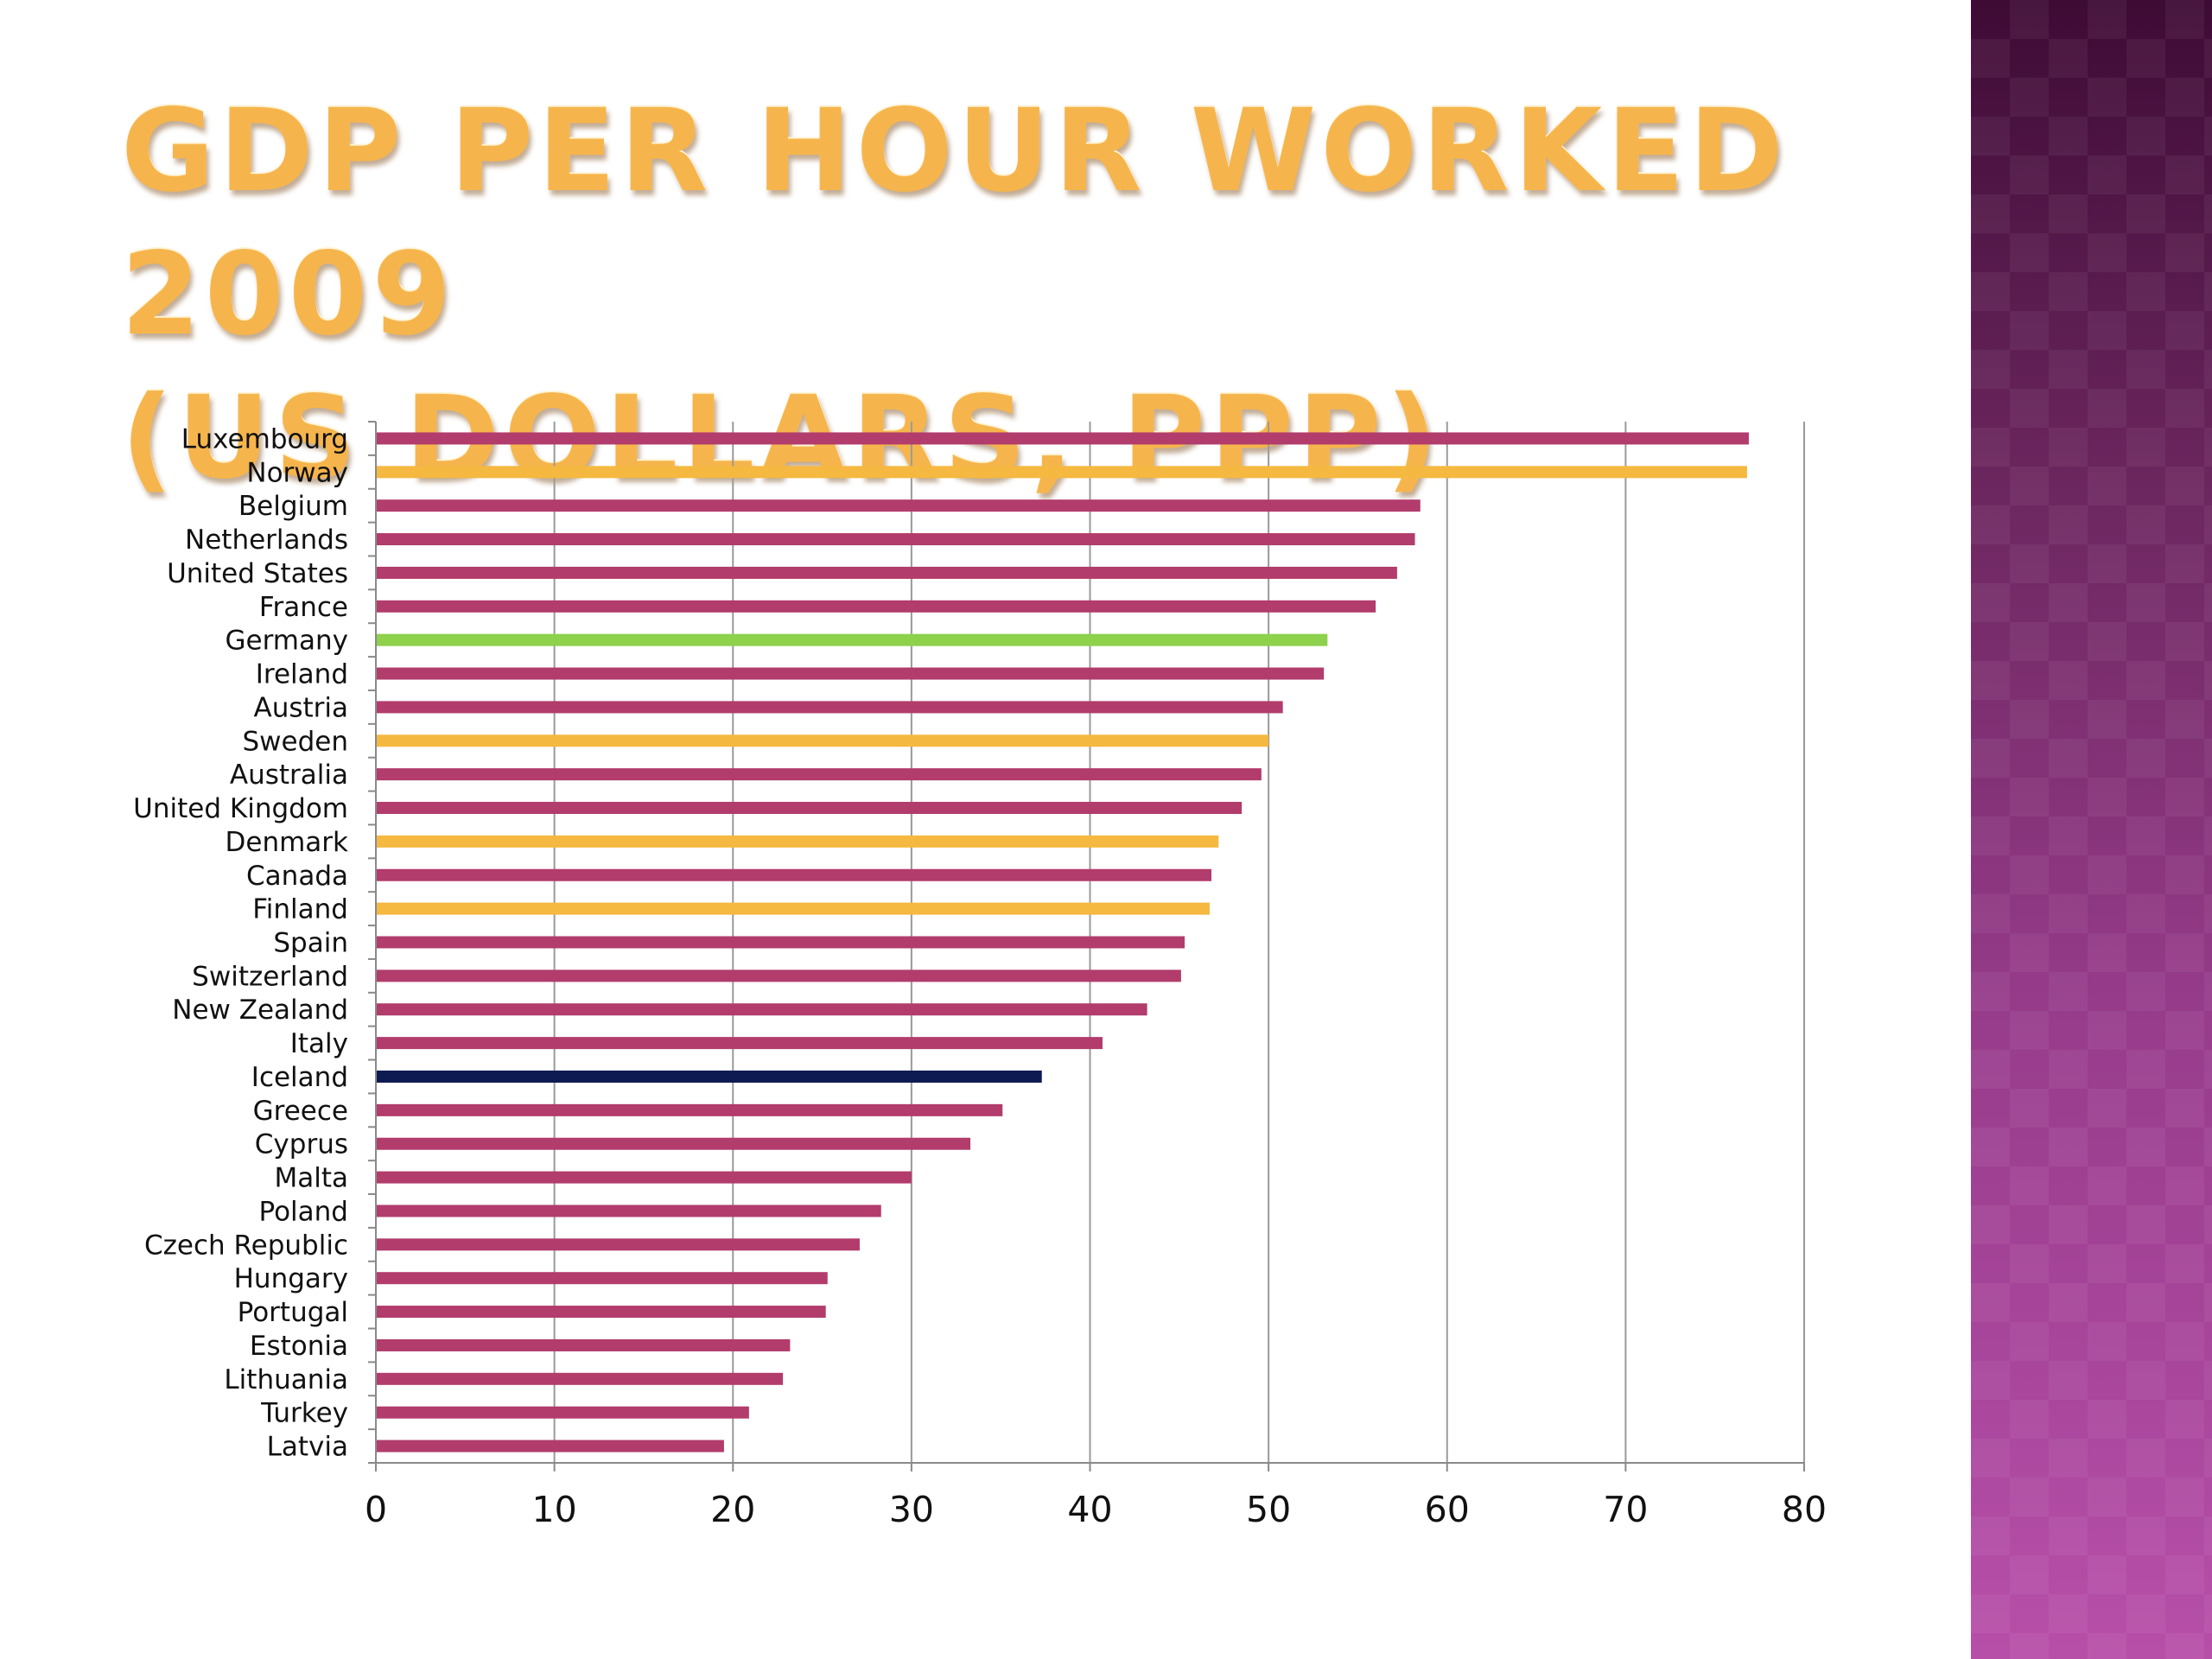  What do you see at coordinates (1268, 1509) in the screenshot?
I see `x-tick-label: 50` at bounding box center [1268, 1509].